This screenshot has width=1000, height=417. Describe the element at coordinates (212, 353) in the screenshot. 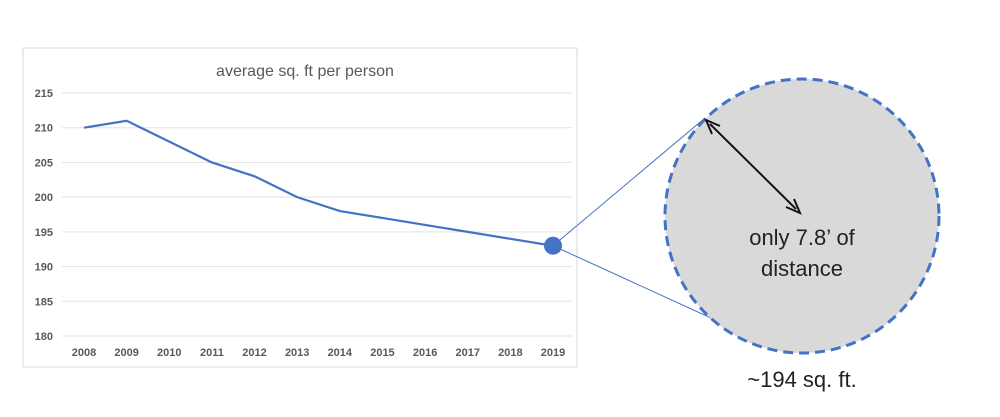

I see `x-tick-label: 2011` at that location.